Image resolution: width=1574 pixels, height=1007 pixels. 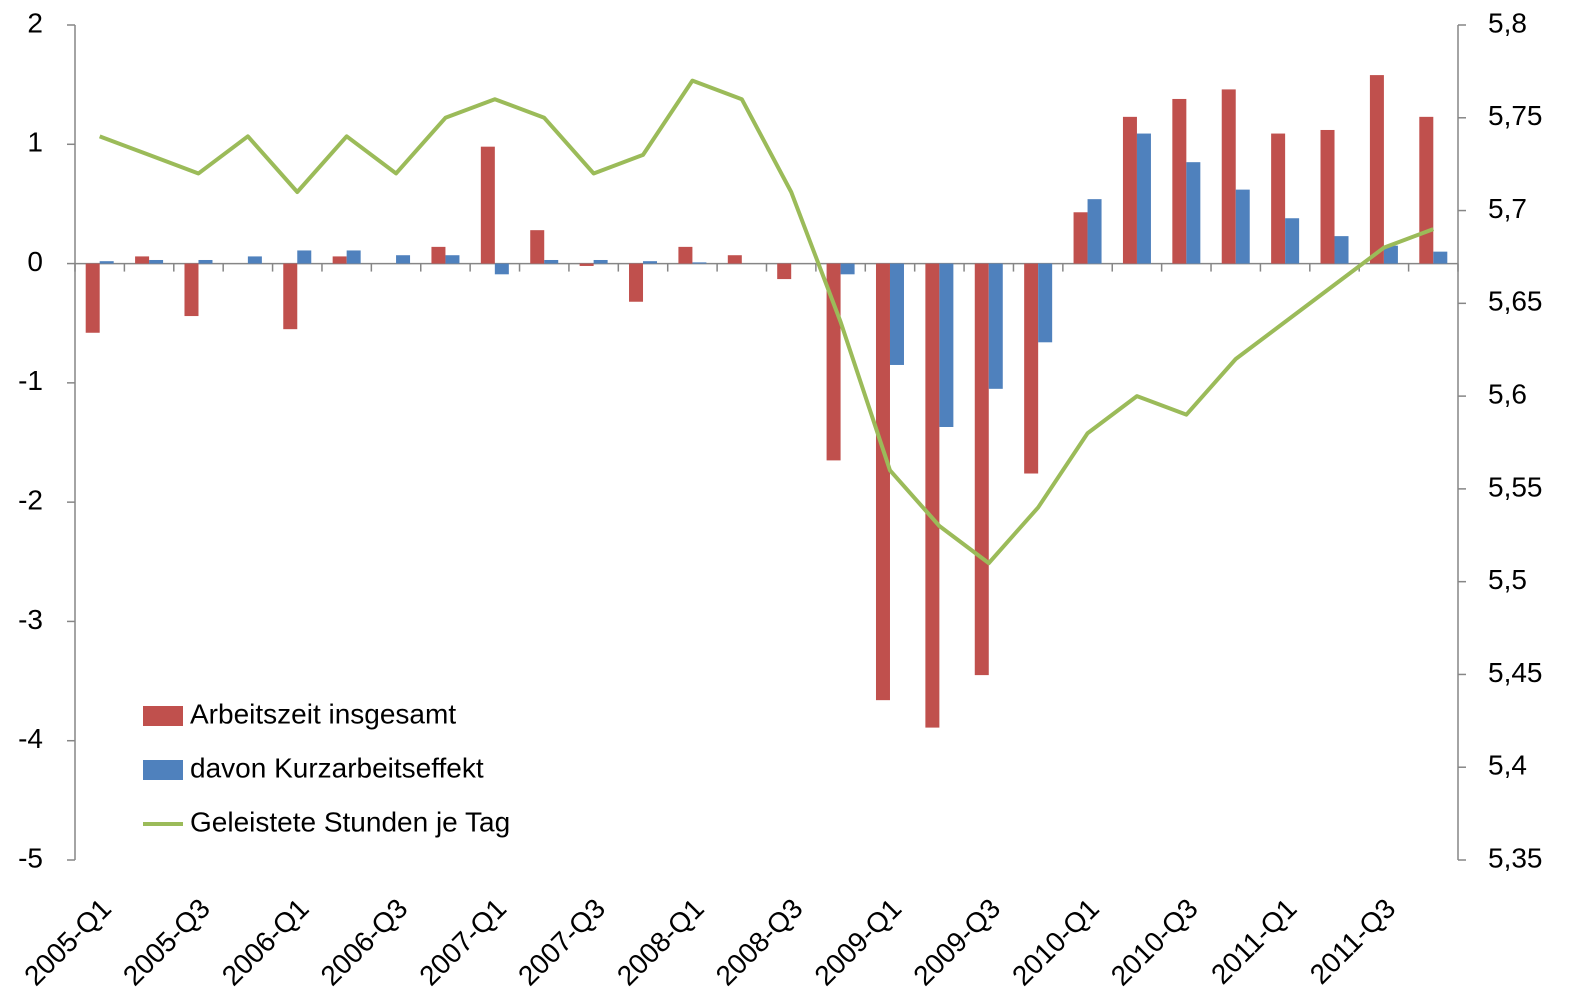 I want to click on y2-tick-label: 5,65, so click(x=1515, y=301).